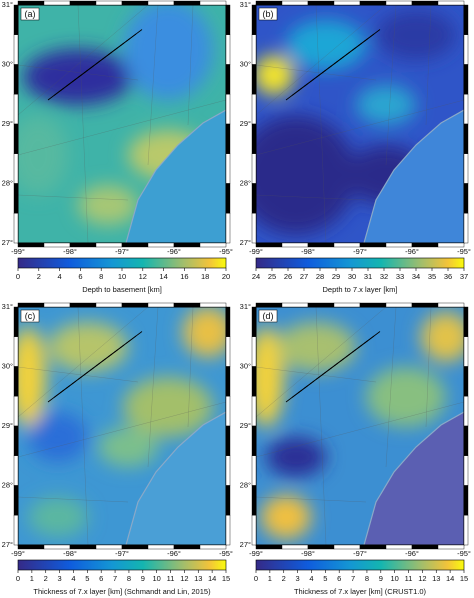  What do you see at coordinates (7, 306) in the screenshot?
I see `lat-tick-label: 31°` at bounding box center [7, 306].